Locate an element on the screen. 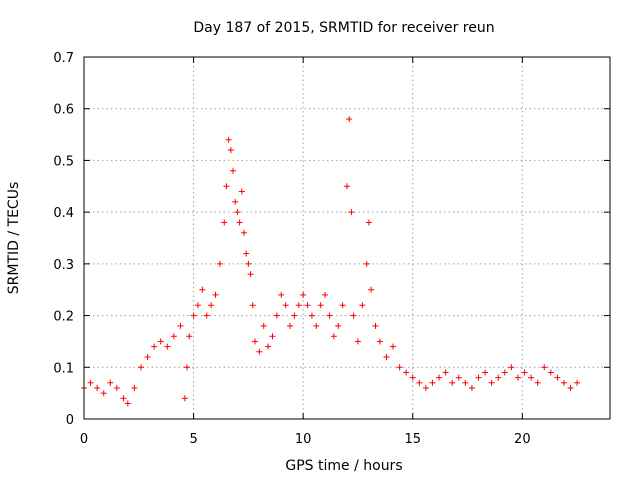 The image size is (640, 480). y-tick-label: 0.7 is located at coordinates (63, 58).